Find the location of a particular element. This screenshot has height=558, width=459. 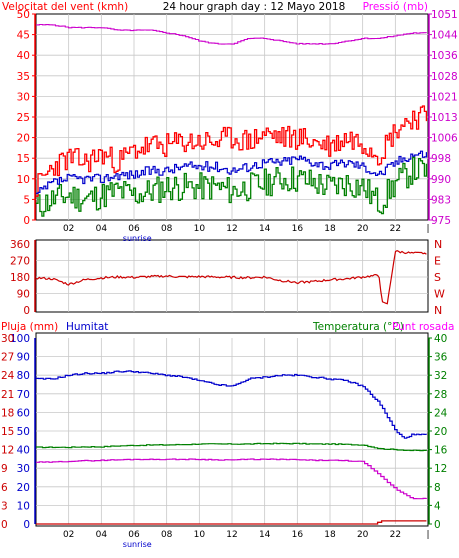

temperature-axis-tick: 32 is located at coordinates (440, 376).